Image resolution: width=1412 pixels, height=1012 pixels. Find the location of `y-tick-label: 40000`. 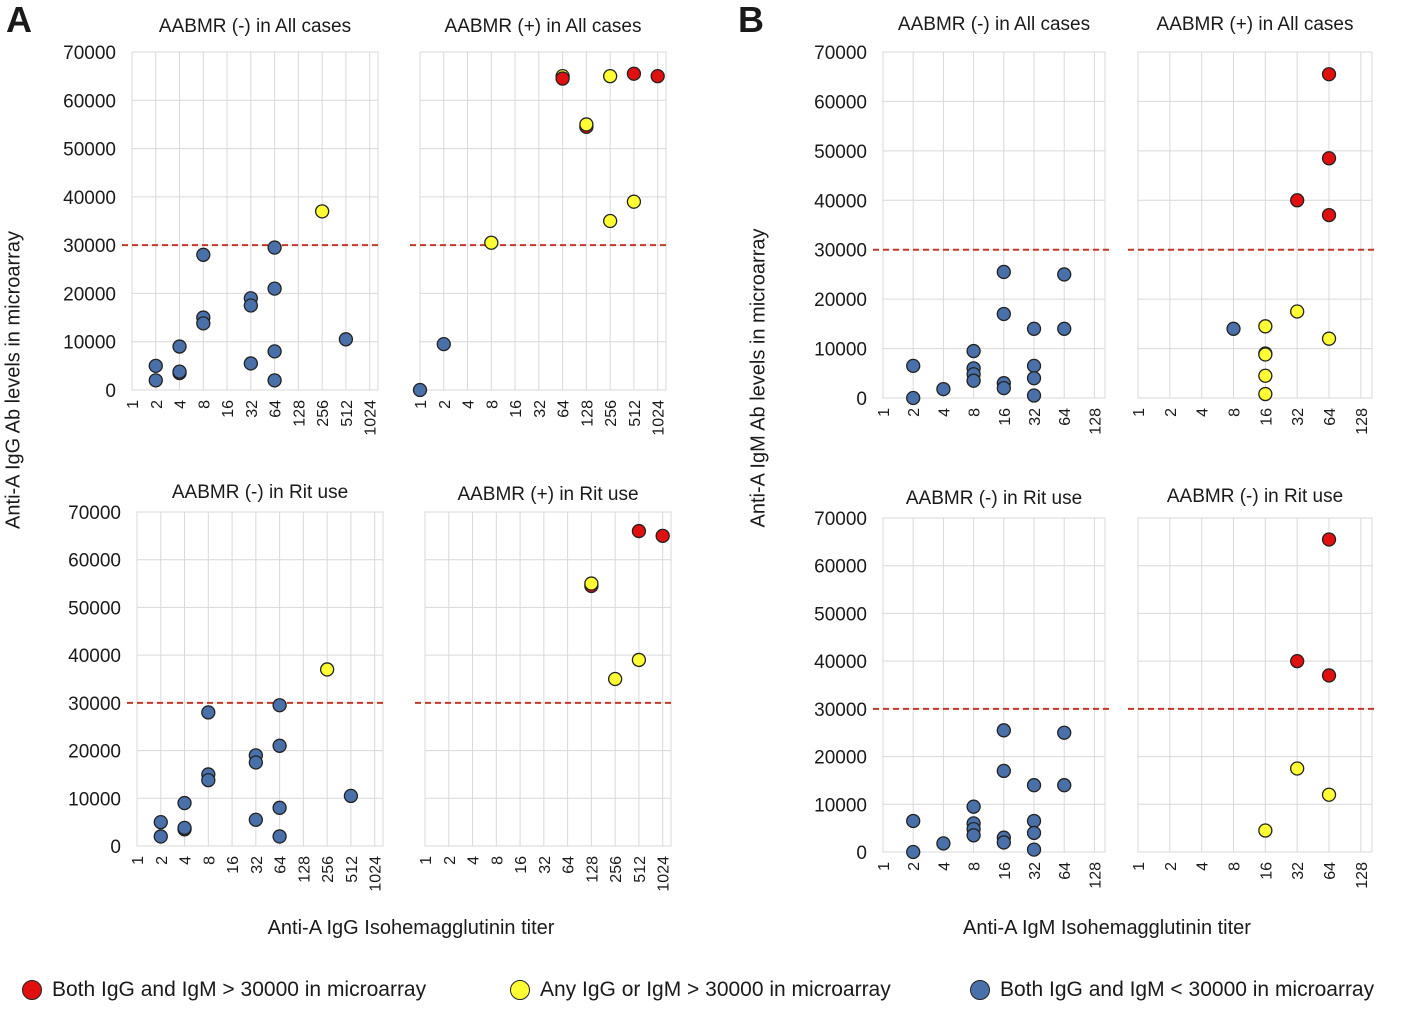

y-tick-label: 40000 is located at coordinates (840, 662).